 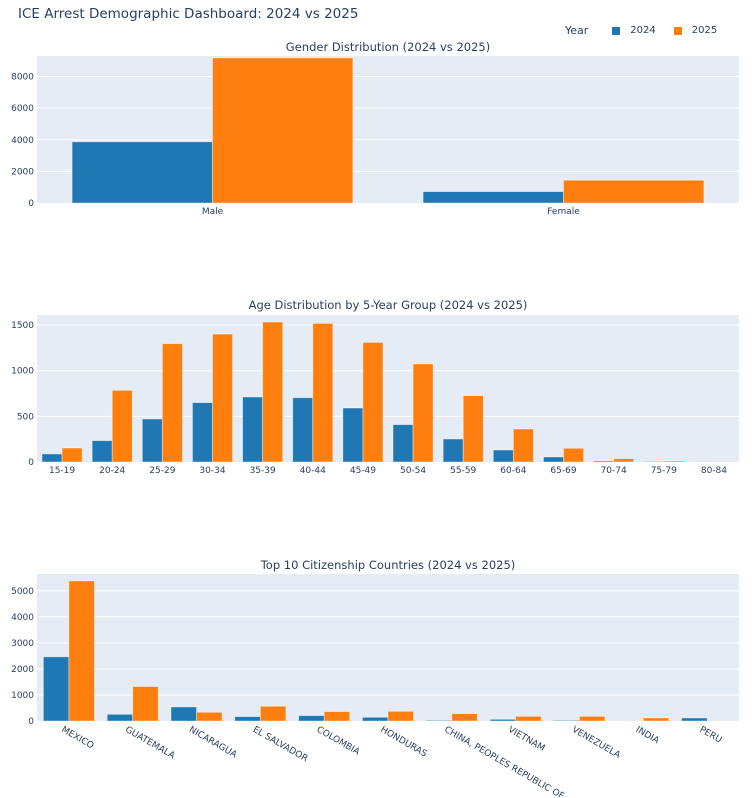 What do you see at coordinates (22, 644) in the screenshot?
I see `chart-3-ytick-label: 3000` at bounding box center [22, 644].